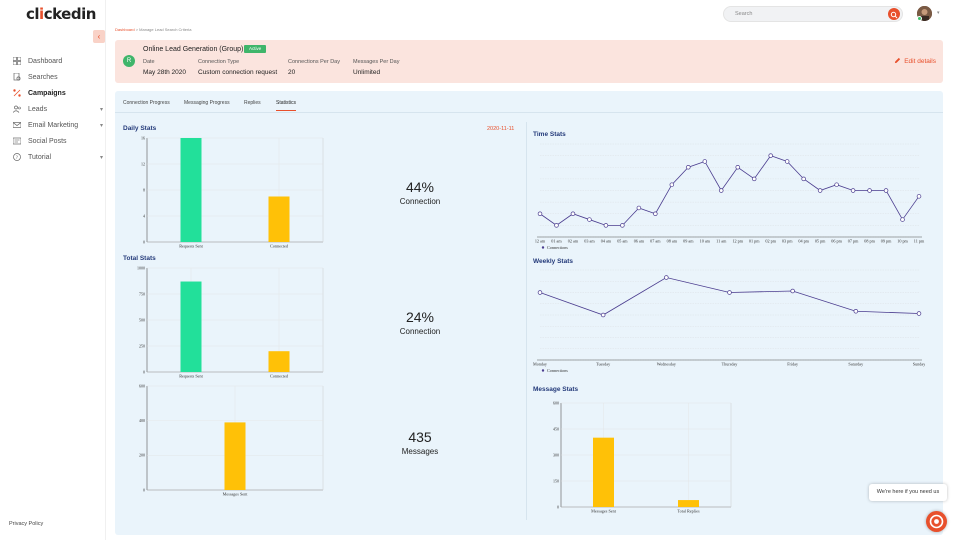 The height and width of the screenshot is (540, 960). What do you see at coordinates (191, 190) in the screenshot?
I see `bar-requests-sent` at bounding box center [191, 190].